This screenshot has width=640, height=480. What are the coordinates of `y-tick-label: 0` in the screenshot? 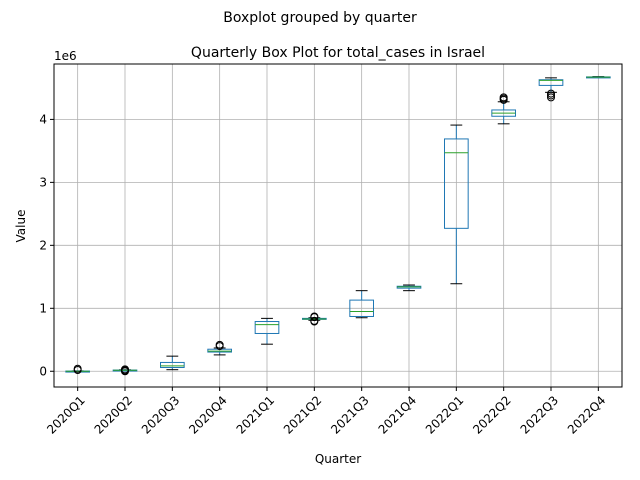 It's located at (43, 371).